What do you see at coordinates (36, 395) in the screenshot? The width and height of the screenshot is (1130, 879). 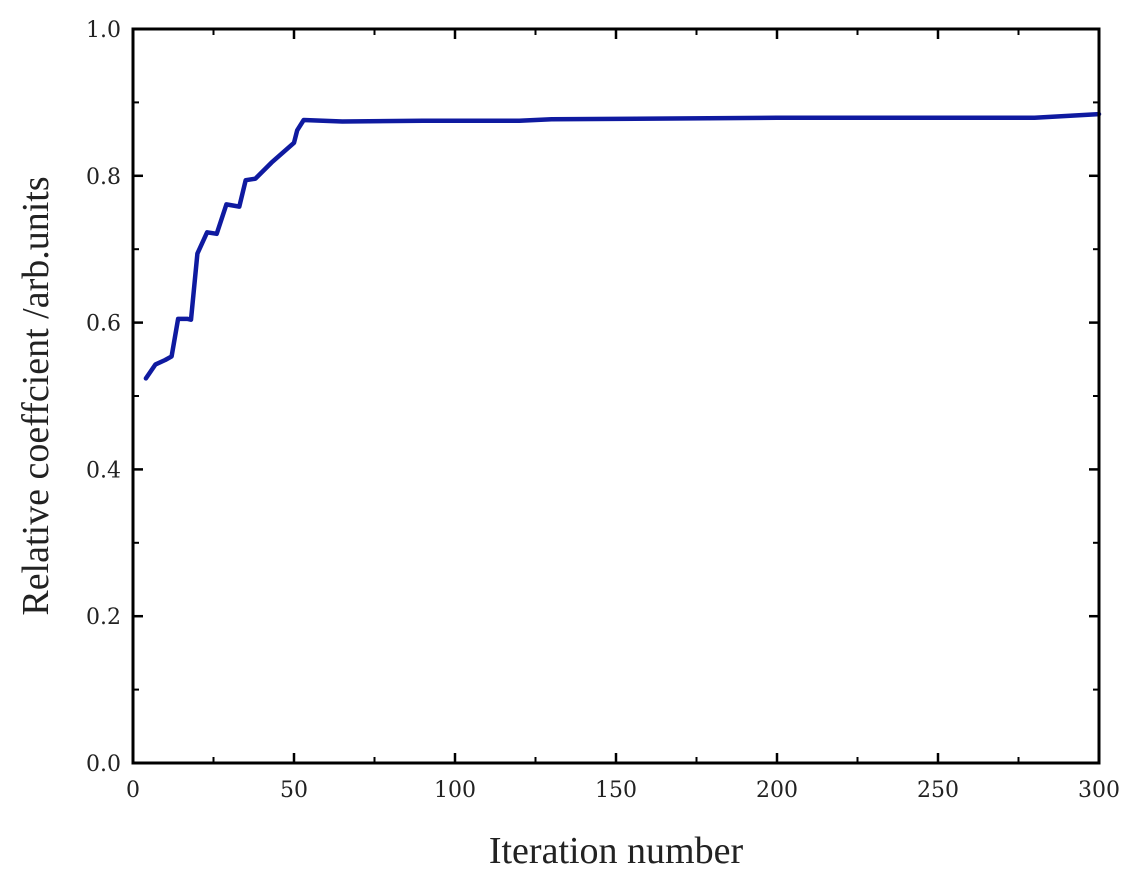 I see `y-axis-title: Relative coeffcient /arb.units` at bounding box center [36, 395].